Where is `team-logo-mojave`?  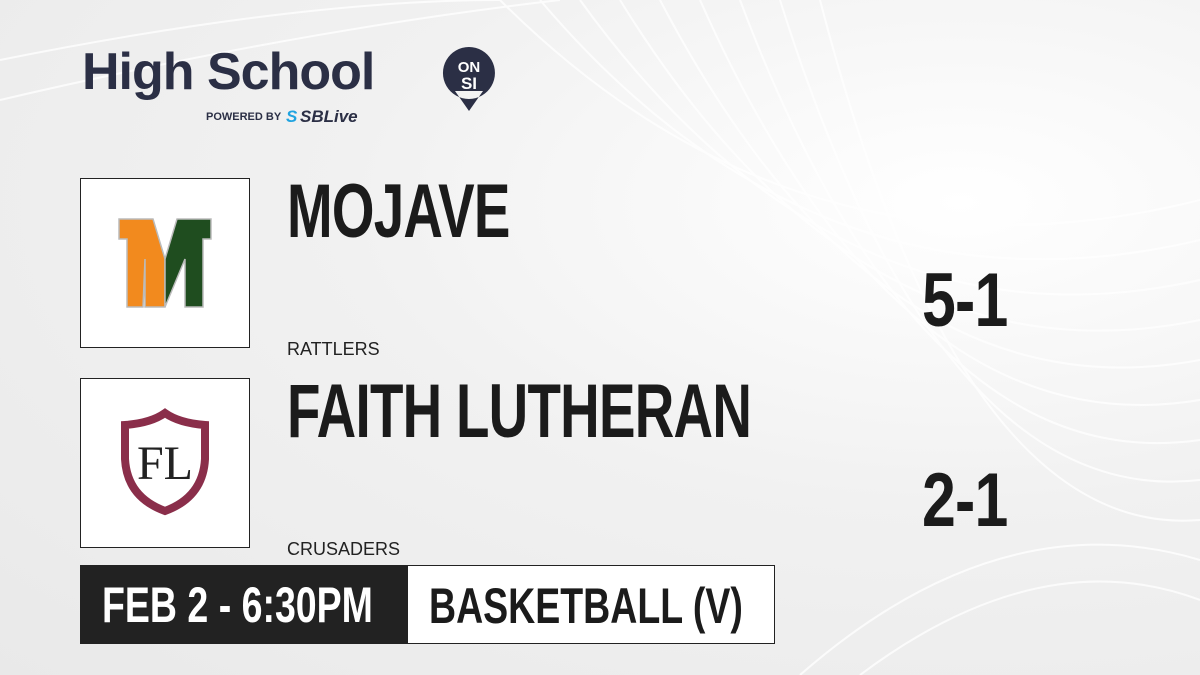 team-logo-mojave is located at coordinates (165, 263).